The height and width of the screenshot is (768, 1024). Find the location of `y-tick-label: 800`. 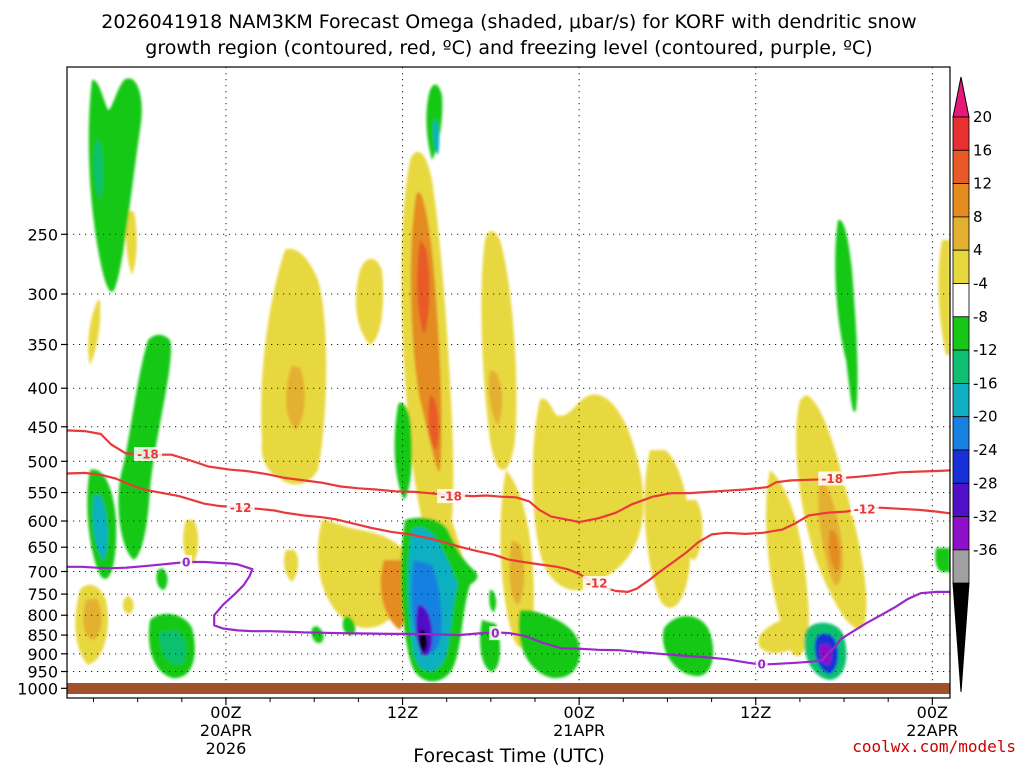

y-tick-label: 800 is located at coordinates (42, 615).